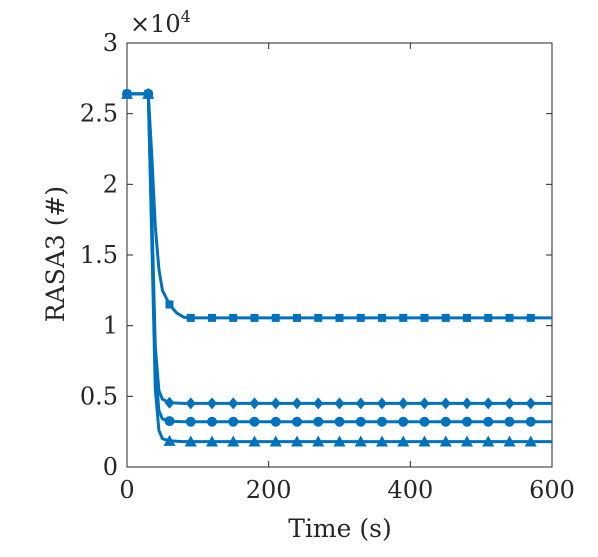  I want to click on x-axis-label: Time (s), so click(339, 528).